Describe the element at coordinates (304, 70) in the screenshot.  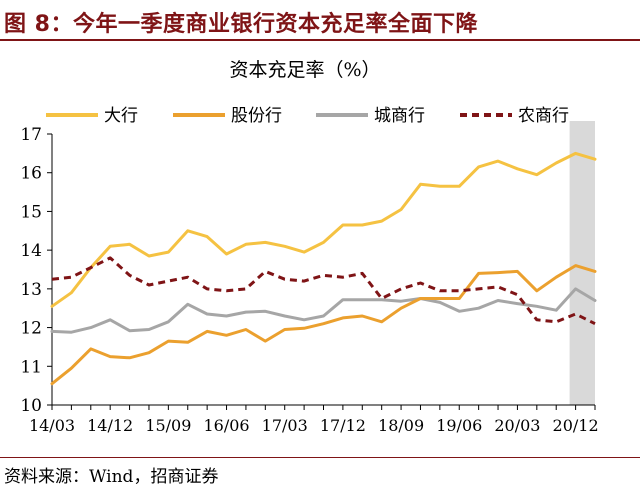
I see `chart-title: 资本充足率（%）` at that location.